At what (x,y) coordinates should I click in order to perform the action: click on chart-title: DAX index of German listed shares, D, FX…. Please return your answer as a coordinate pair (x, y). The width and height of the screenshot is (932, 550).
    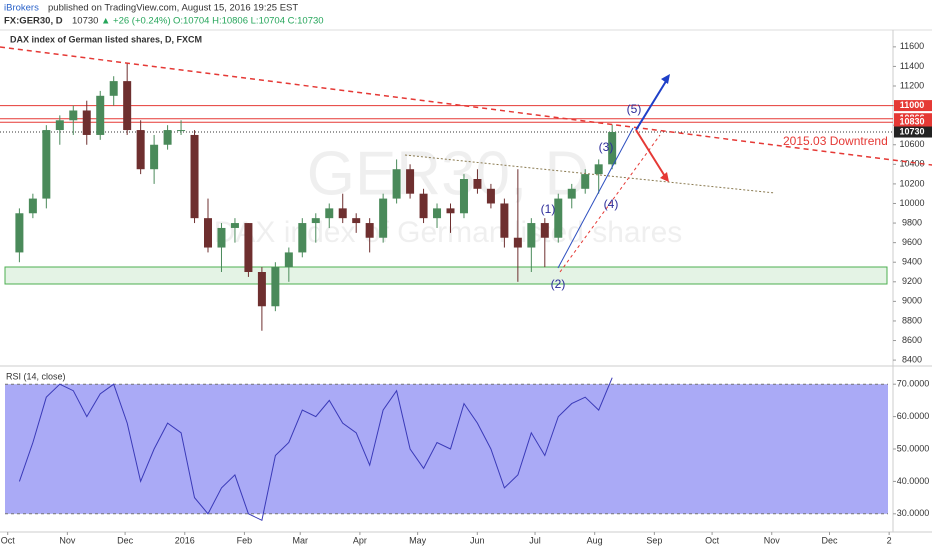
    Looking at the image, I should click on (106, 39).